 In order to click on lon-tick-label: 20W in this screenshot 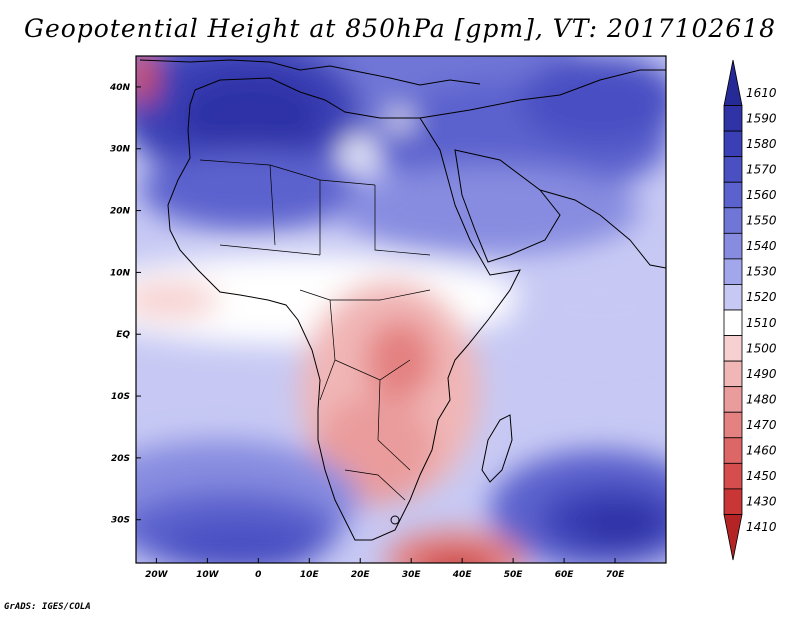, I will do `click(157, 575)`.